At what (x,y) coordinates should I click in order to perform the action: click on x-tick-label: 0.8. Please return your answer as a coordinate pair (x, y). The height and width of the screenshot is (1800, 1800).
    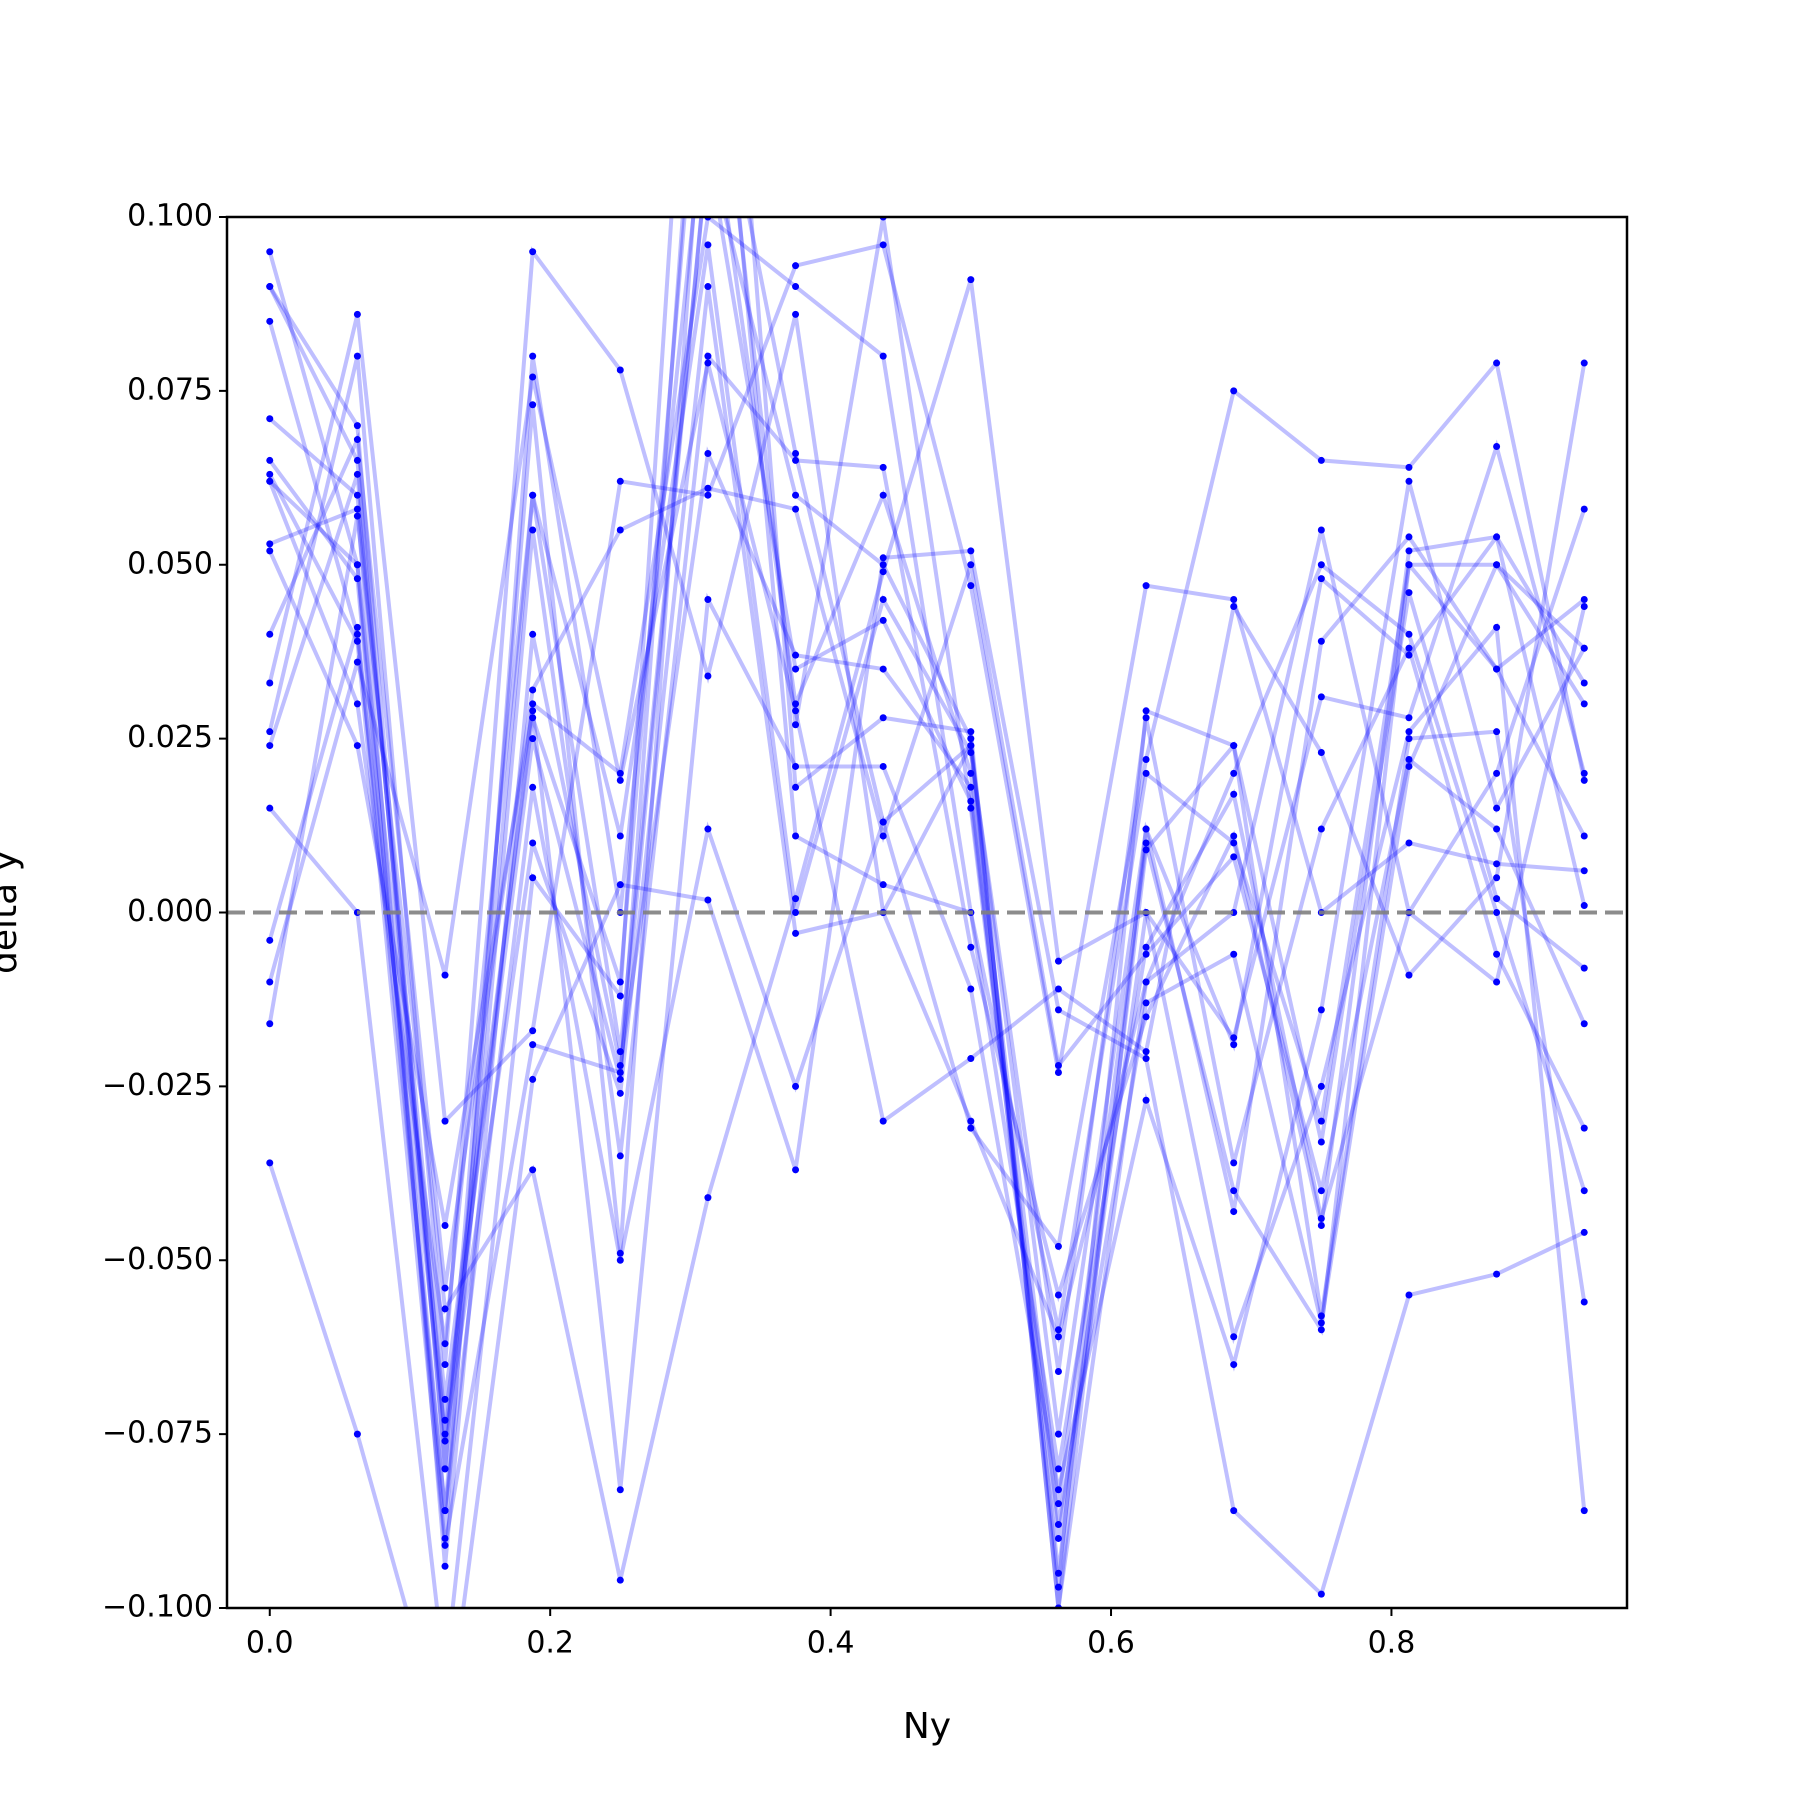
    Looking at the image, I should click on (1392, 1643).